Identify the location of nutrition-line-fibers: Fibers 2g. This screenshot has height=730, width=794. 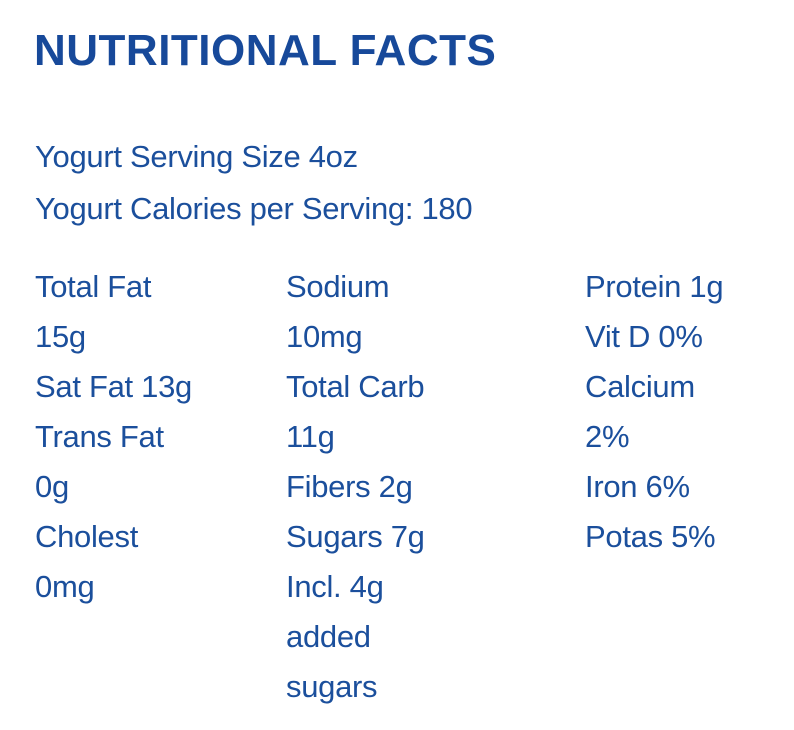
(349, 486).